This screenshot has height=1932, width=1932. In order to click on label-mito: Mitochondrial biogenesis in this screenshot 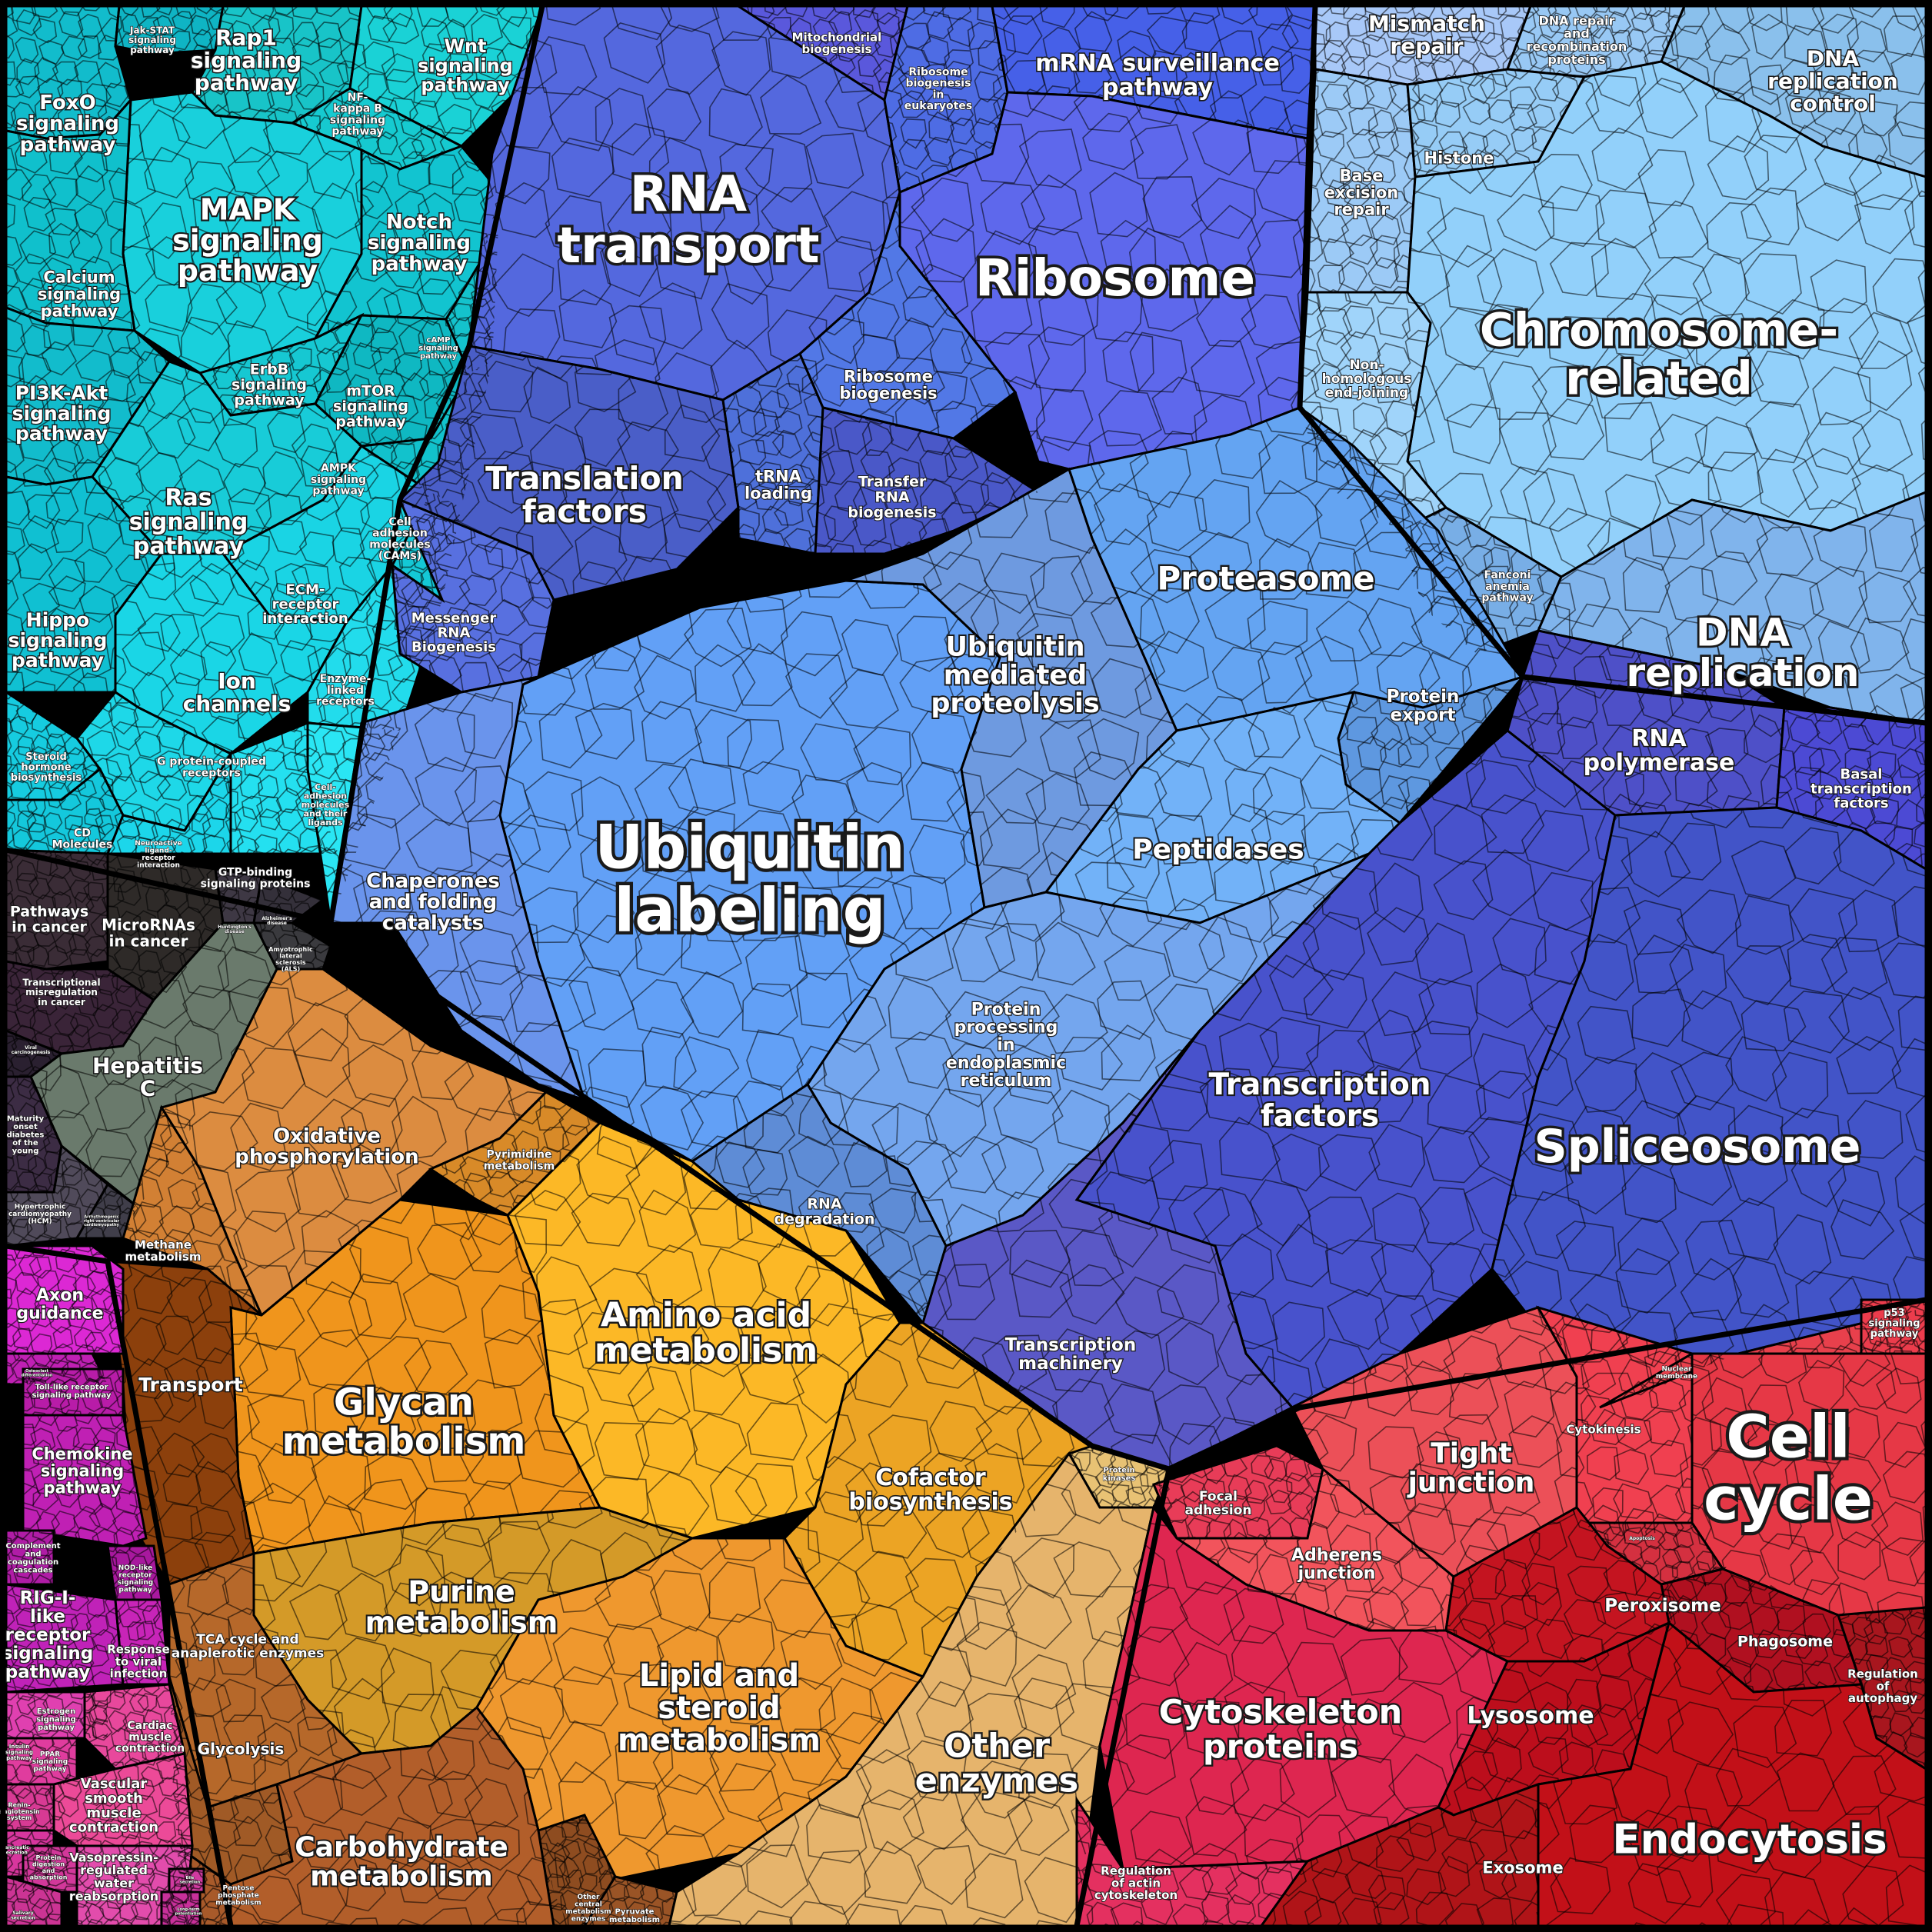, I will do `click(837, 43)`.